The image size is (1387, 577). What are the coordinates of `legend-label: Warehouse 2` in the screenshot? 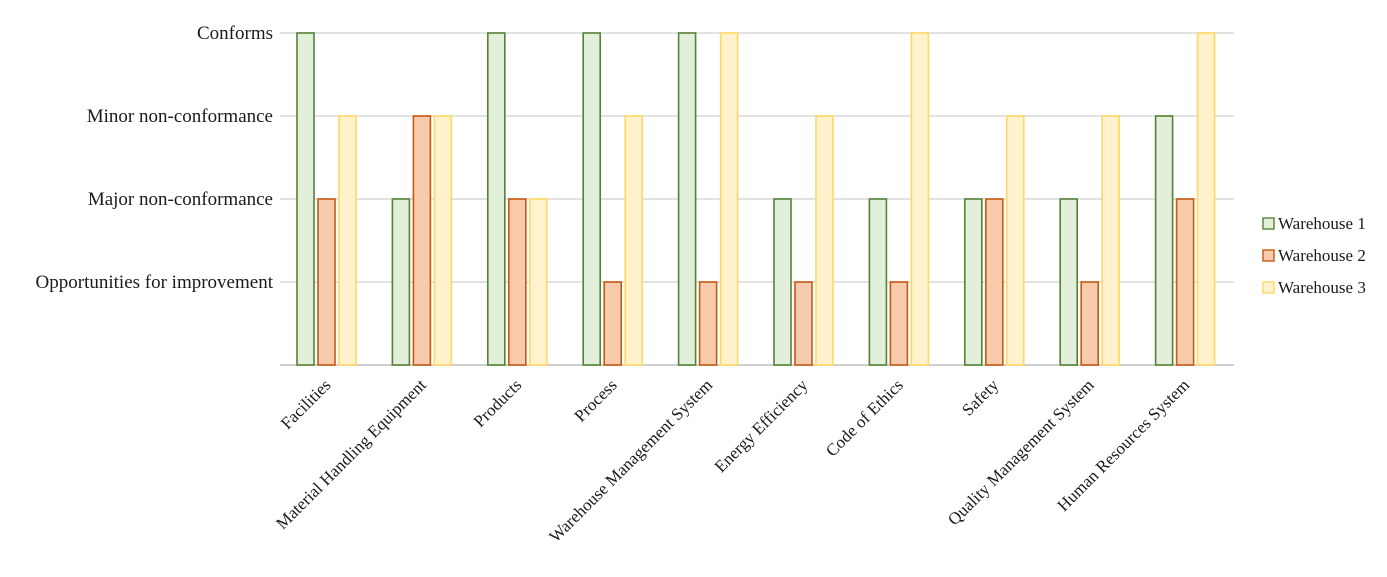 It's located at (1322, 255).